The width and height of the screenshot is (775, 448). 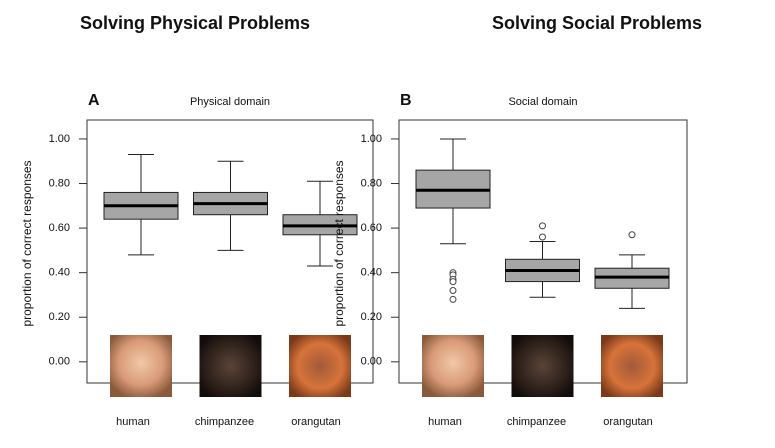 What do you see at coordinates (542, 102) in the screenshot?
I see `subtitle: Social domain` at bounding box center [542, 102].